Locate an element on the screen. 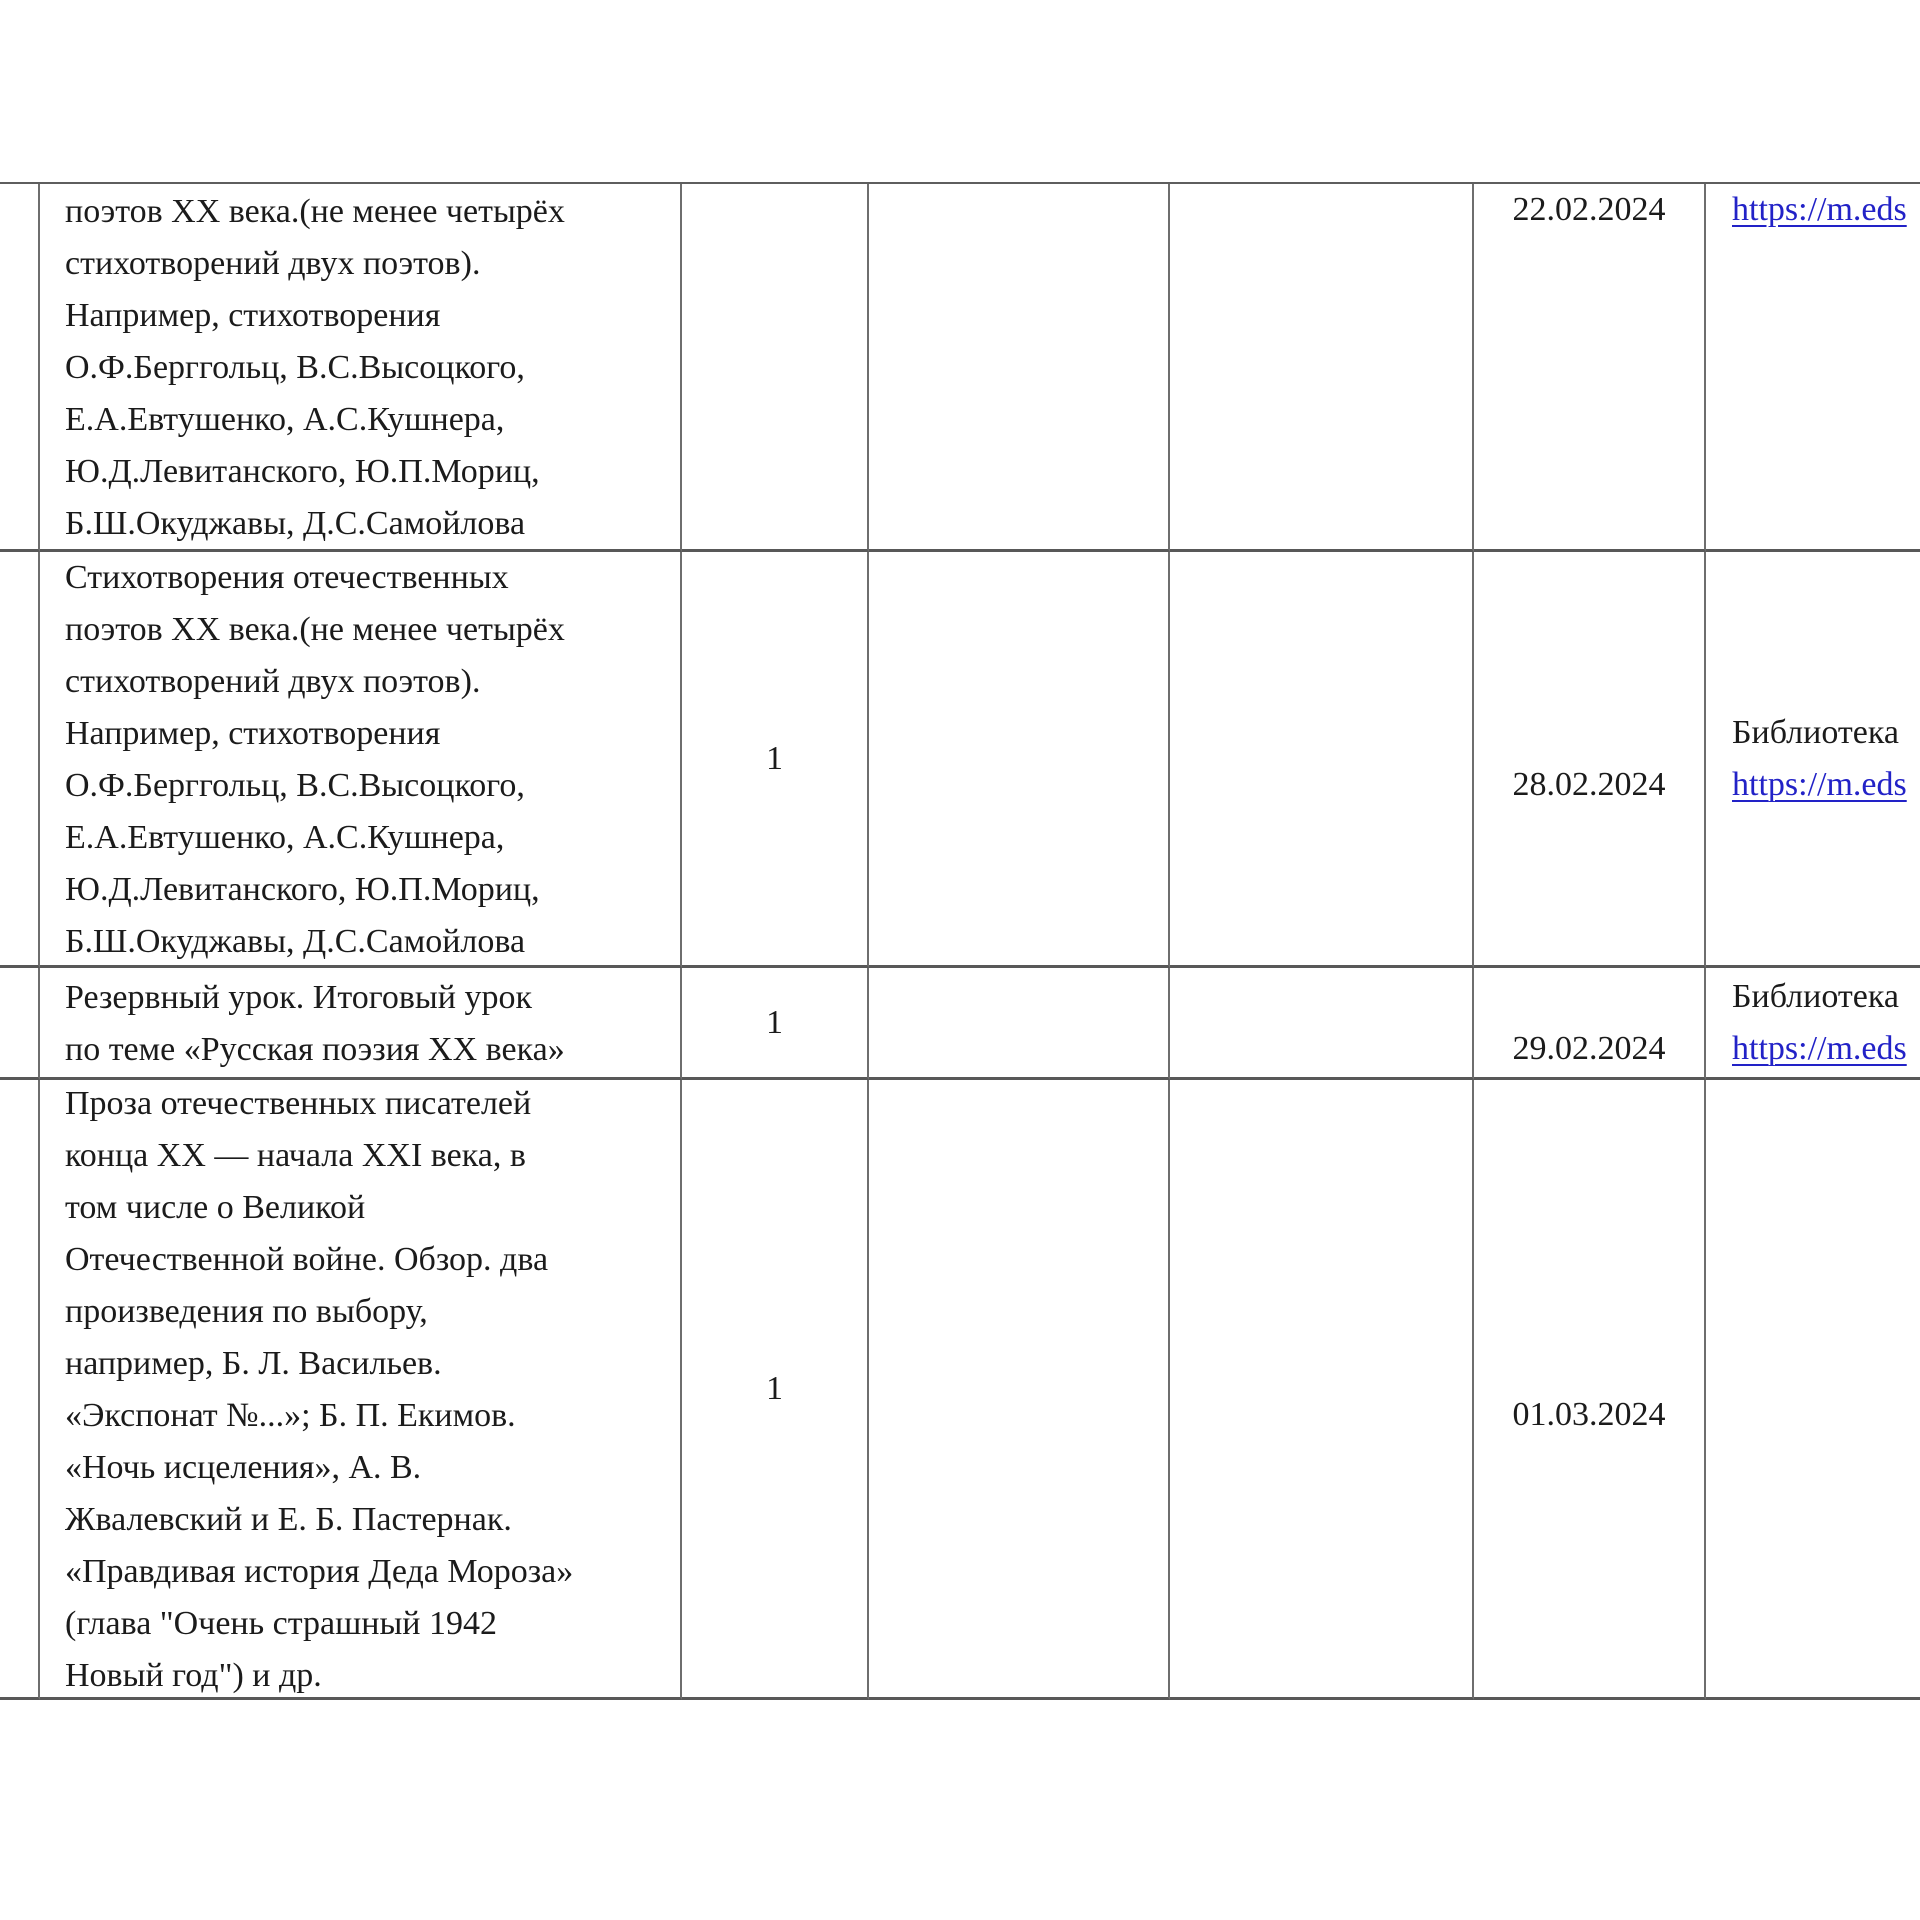 The width and height of the screenshot is (1920, 1920). cell-row1-stub is located at coordinates (20, 368).